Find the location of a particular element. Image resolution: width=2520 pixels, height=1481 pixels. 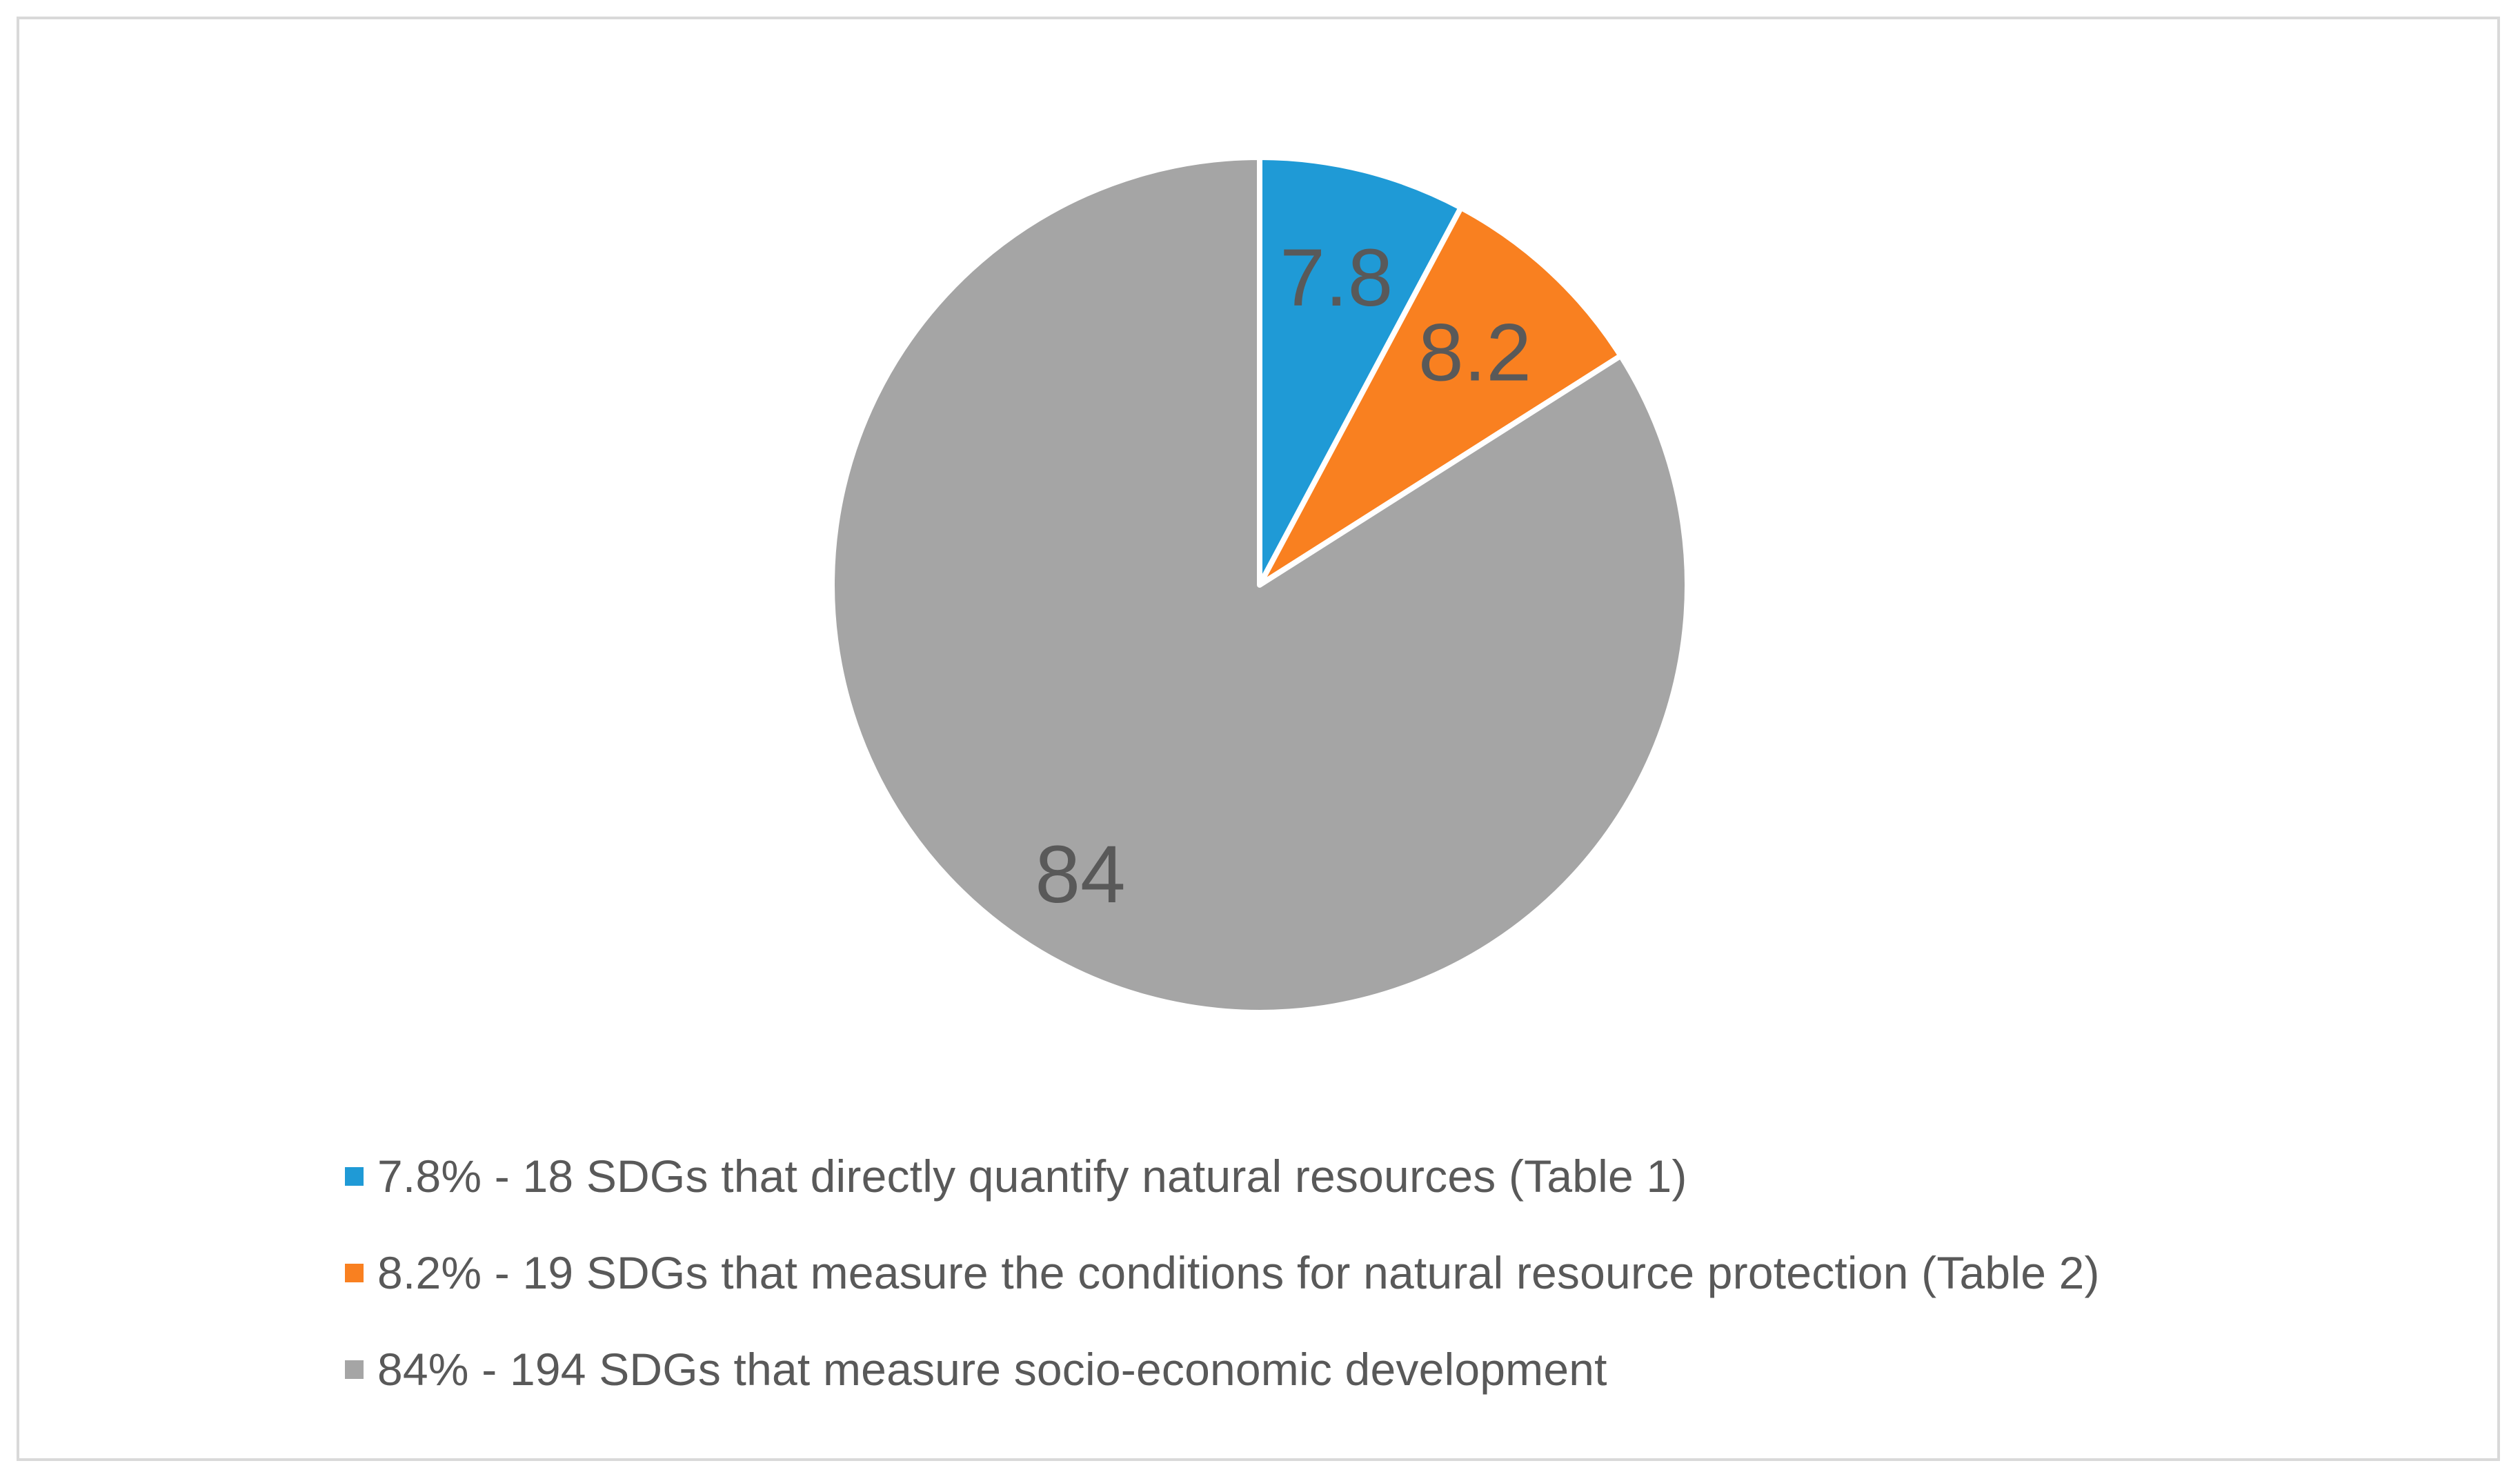

pie-slice-resource-protection is located at coordinates (1440, 396).